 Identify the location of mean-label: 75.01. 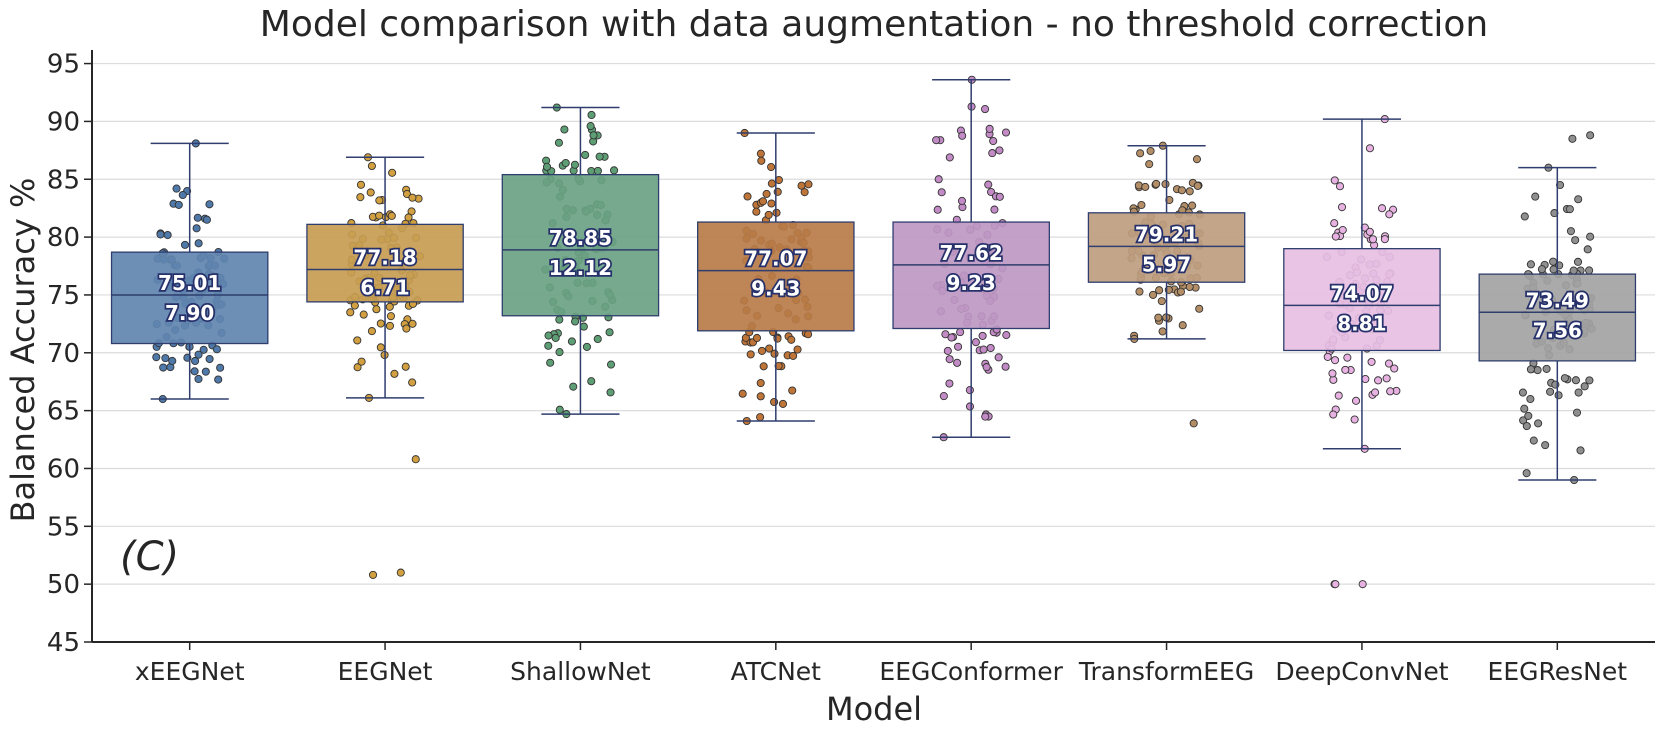
(189, 283).